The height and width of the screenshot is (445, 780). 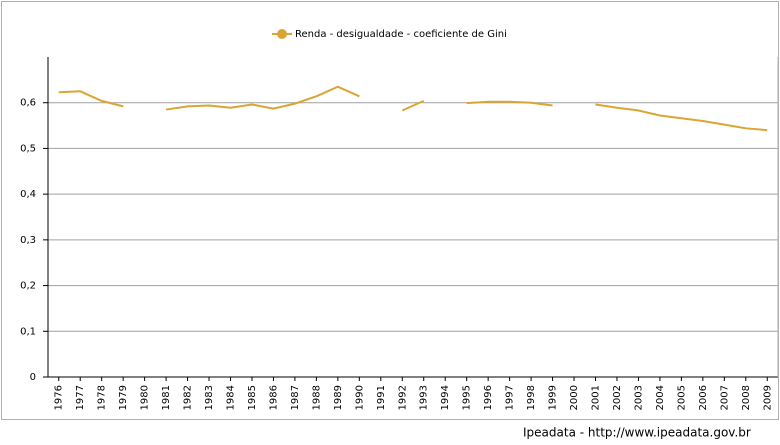 I want to click on x-tick-label: 1978, so click(x=102, y=397).